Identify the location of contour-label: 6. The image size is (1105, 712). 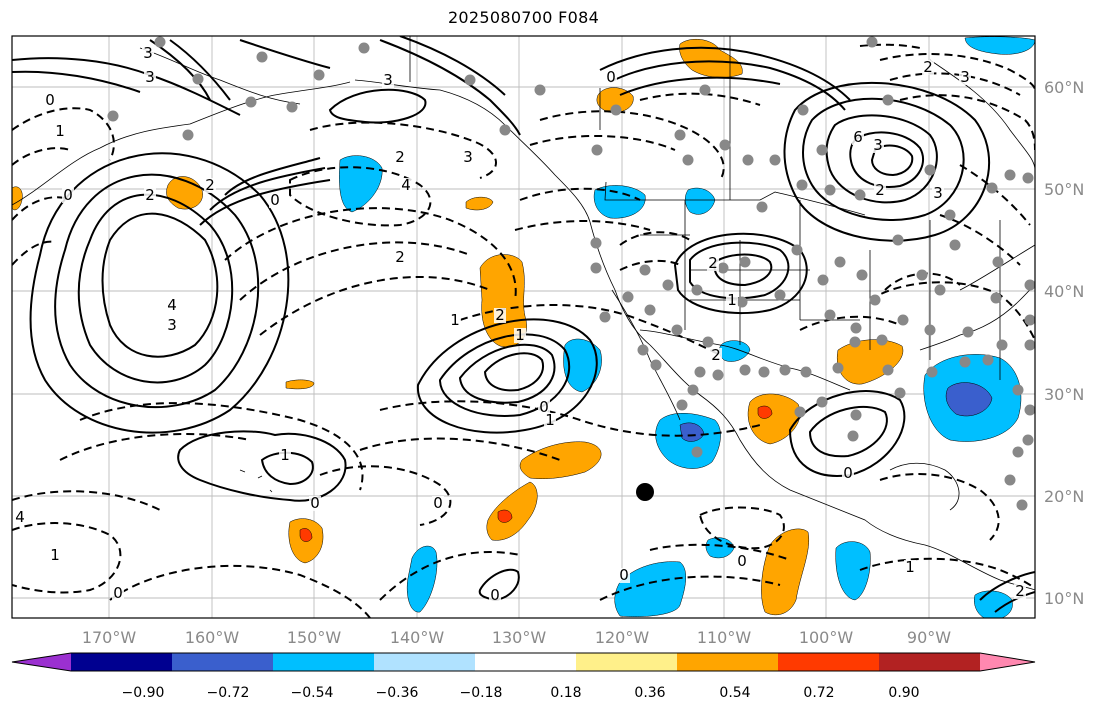
(858, 137).